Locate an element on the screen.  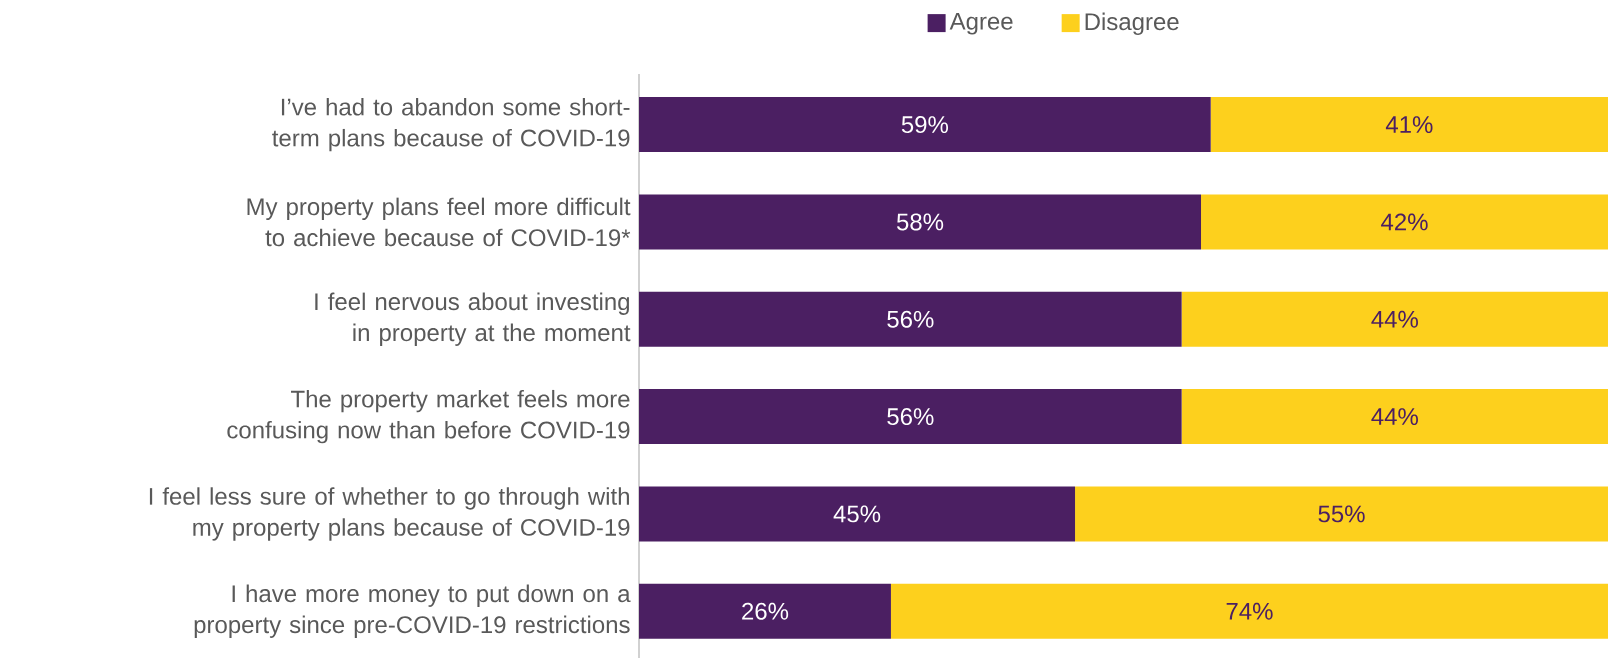
data-label: 42% is located at coordinates (1404, 222).